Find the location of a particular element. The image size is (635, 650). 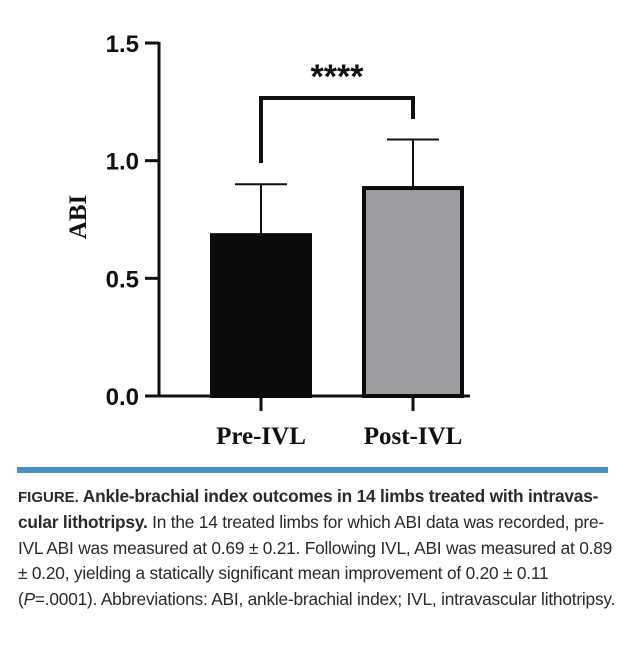

significance-stars: **** is located at coordinates (338, 77).